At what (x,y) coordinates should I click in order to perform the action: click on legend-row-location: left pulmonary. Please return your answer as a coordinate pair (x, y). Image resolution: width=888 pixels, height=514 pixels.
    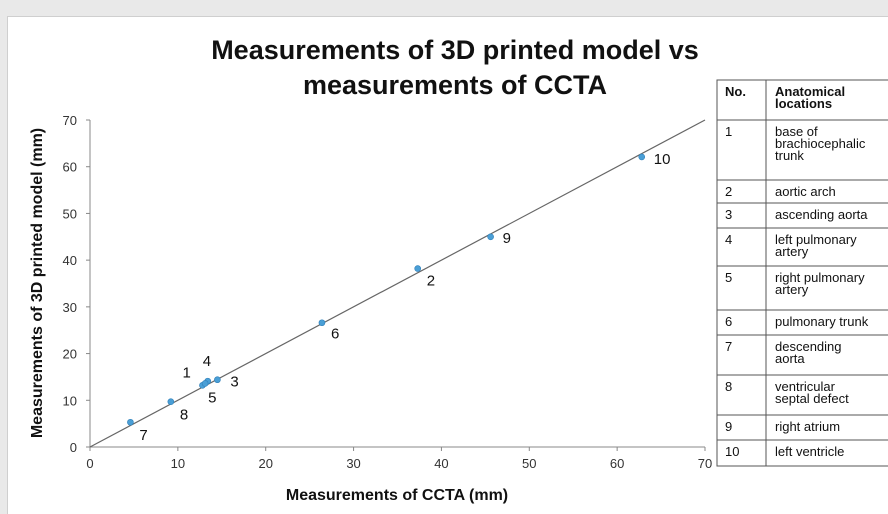
    Looking at the image, I should click on (816, 239).